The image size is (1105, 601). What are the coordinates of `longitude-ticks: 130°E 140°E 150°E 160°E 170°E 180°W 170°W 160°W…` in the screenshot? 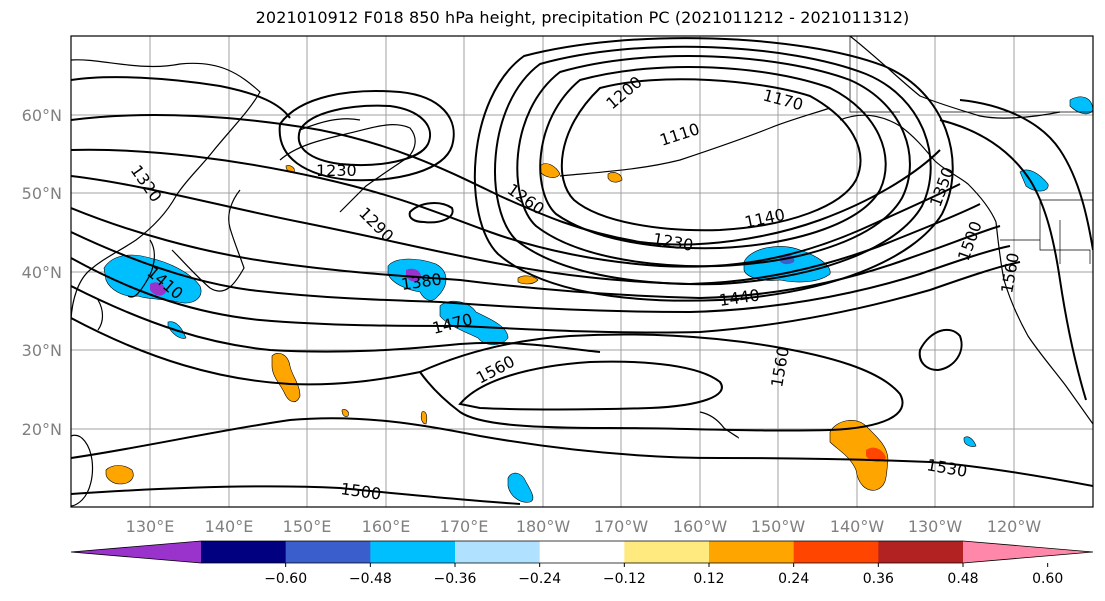 It's located at (584, 526).